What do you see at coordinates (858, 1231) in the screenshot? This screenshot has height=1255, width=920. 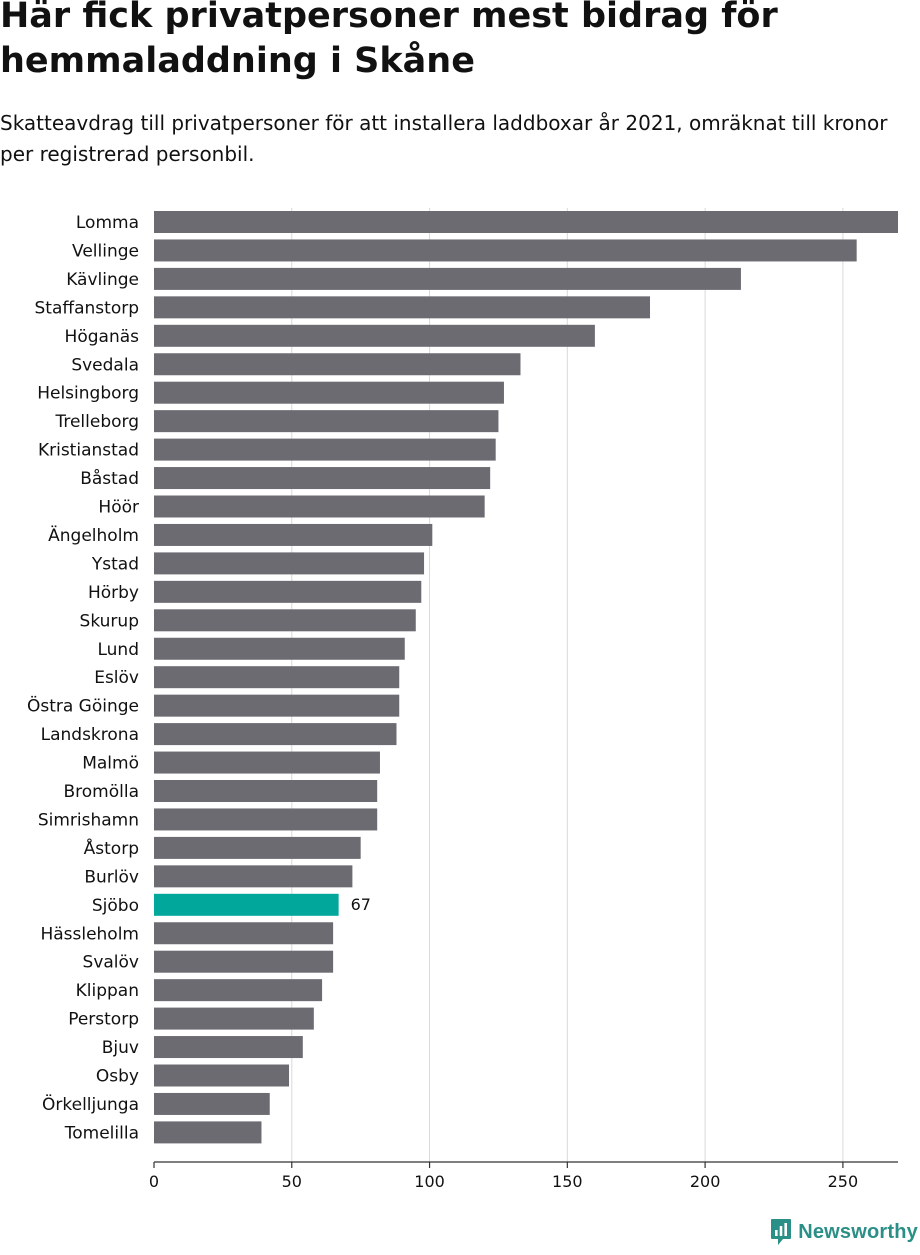 I see `brand-name: Newsworthy` at bounding box center [858, 1231].